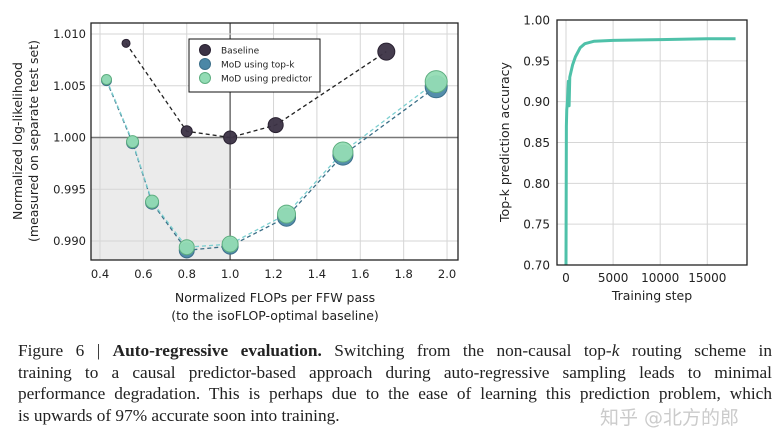 This screenshot has width=782, height=434. Describe the element at coordinates (161, 198) in the screenshot. I see `isoflop-shaded-region` at that location.